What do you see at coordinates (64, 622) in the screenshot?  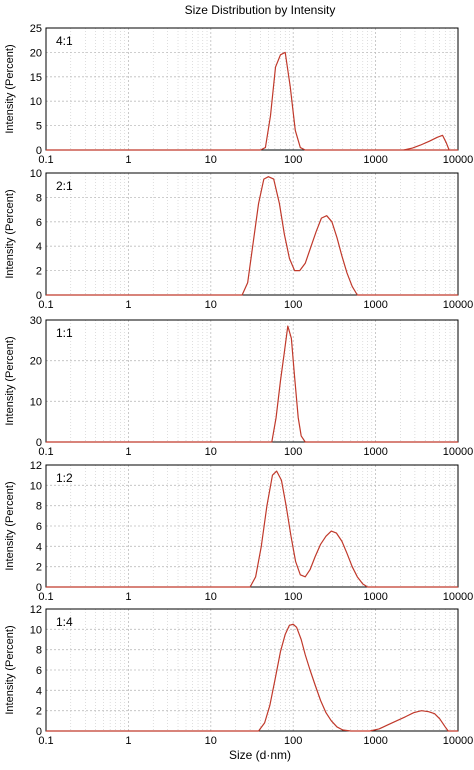 I see `panel-ratio-label: 1:4` at bounding box center [64, 622].